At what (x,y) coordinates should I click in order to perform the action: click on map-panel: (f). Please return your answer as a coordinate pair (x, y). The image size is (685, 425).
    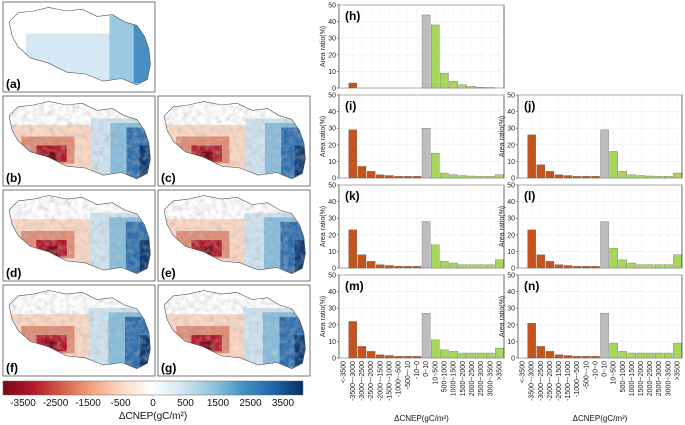
    Looking at the image, I should click on (79, 330).